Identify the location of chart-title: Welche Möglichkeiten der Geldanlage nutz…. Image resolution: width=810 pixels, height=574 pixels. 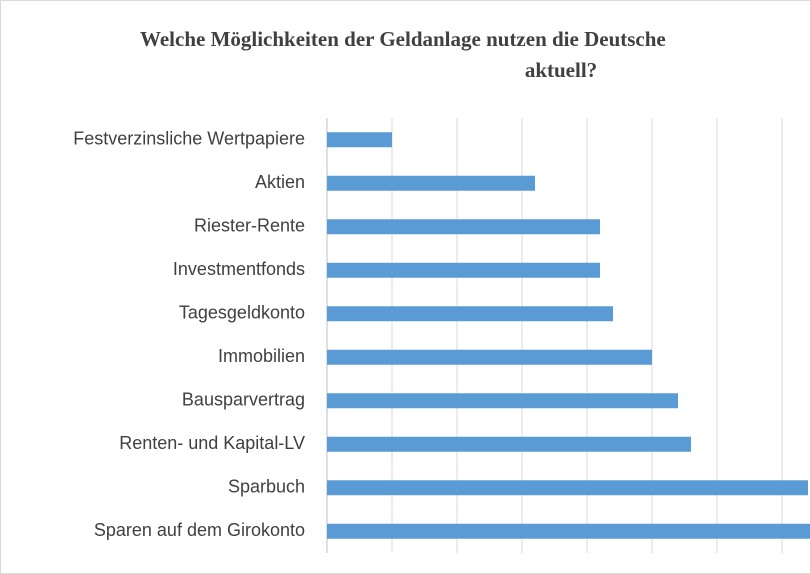
(403, 39).